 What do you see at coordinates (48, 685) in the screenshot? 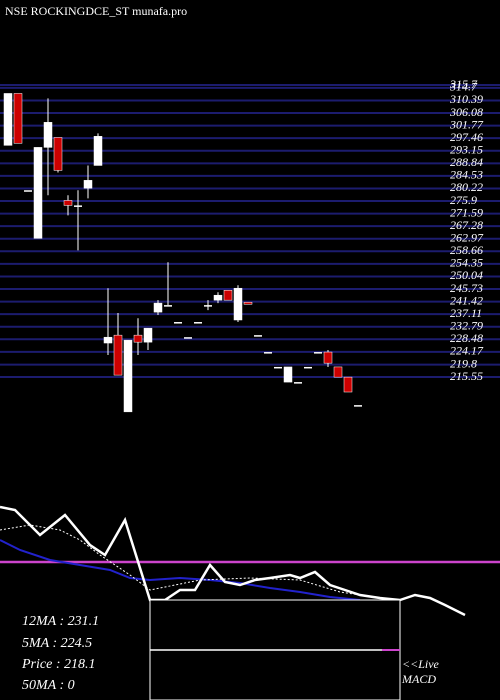
I see `stat: 50MA : 0` at bounding box center [48, 685].